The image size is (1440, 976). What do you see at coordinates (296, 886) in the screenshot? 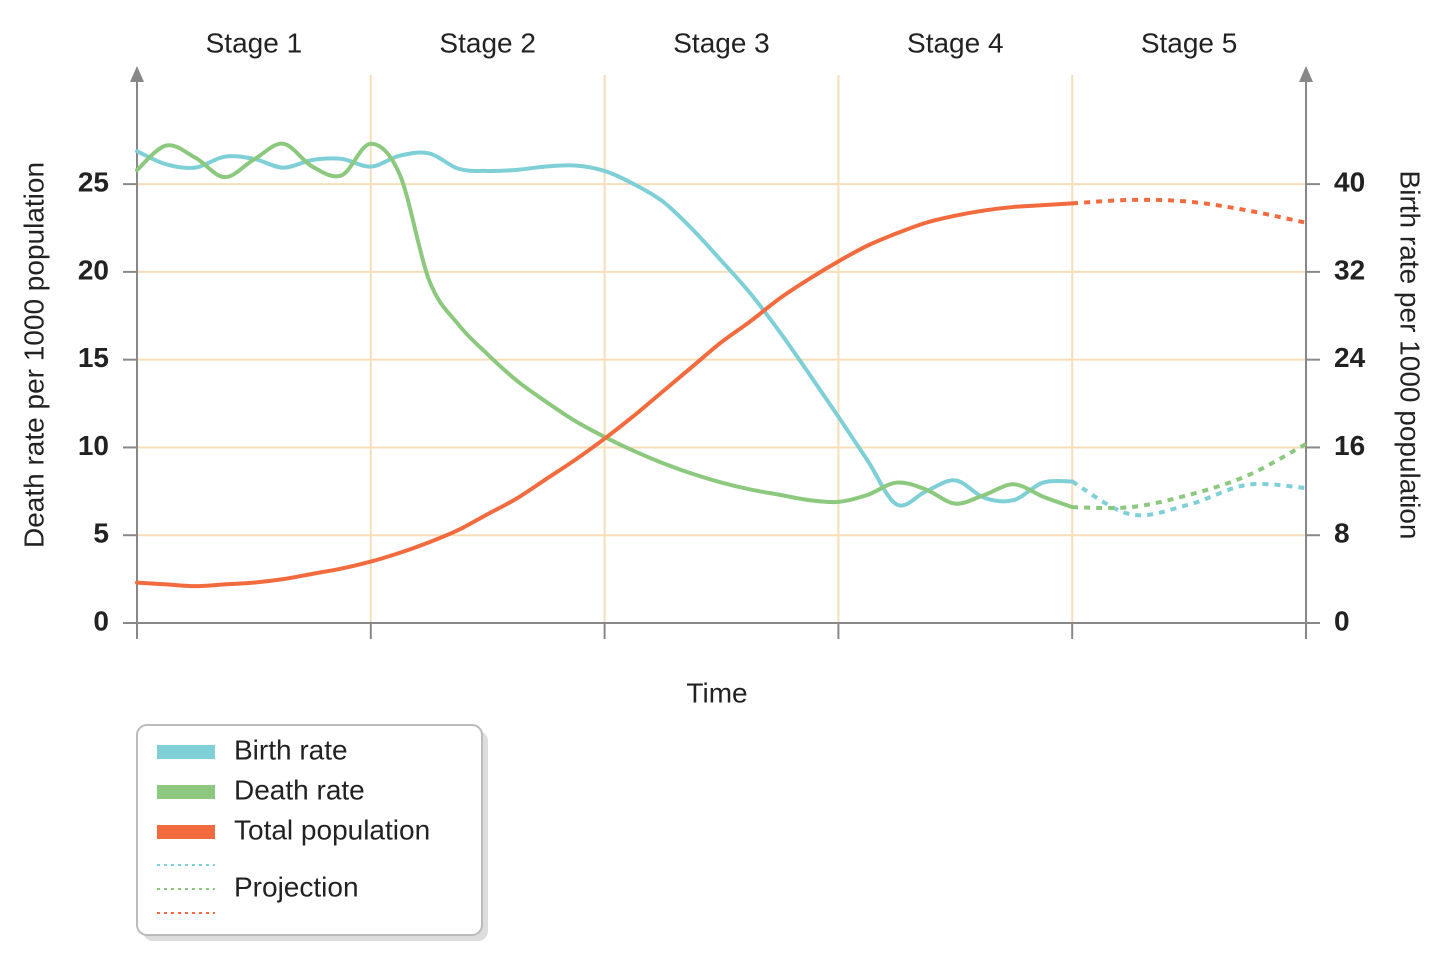
I see `legend-label: Projection` at bounding box center [296, 886].